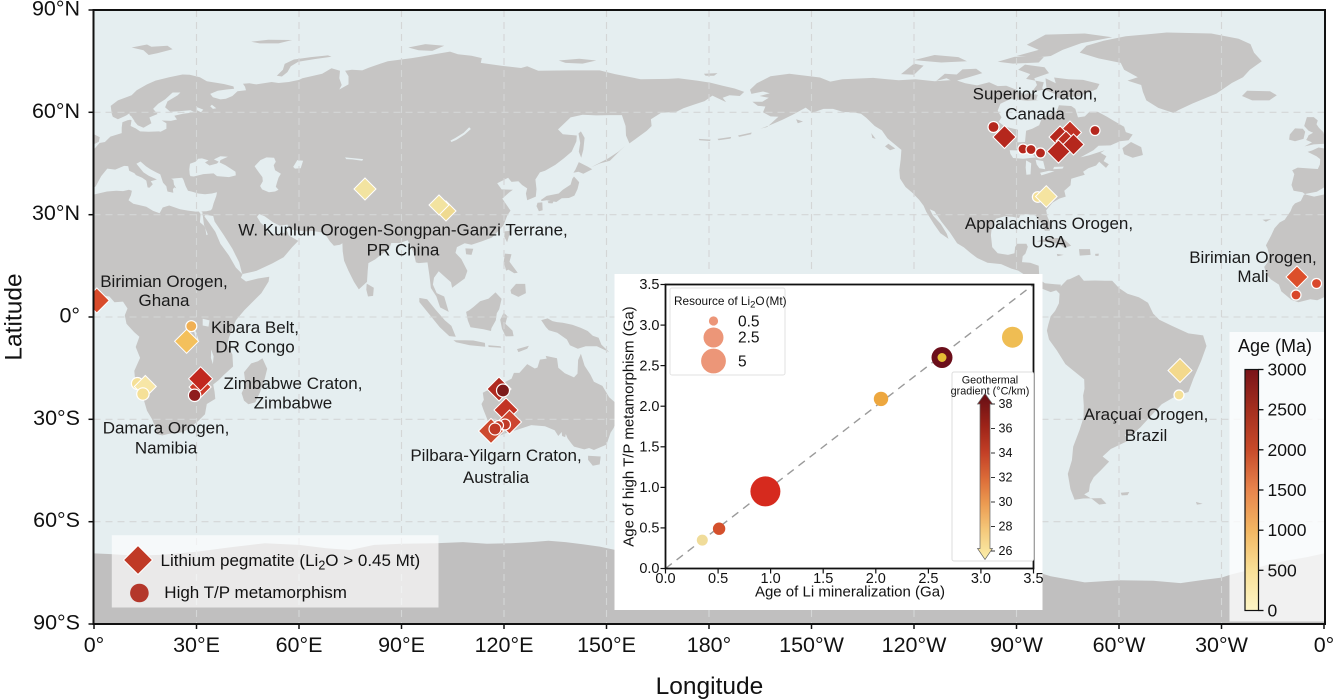 The width and height of the screenshot is (1334, 700). I want to click on svg-text: 90°N, so click(56, 10).